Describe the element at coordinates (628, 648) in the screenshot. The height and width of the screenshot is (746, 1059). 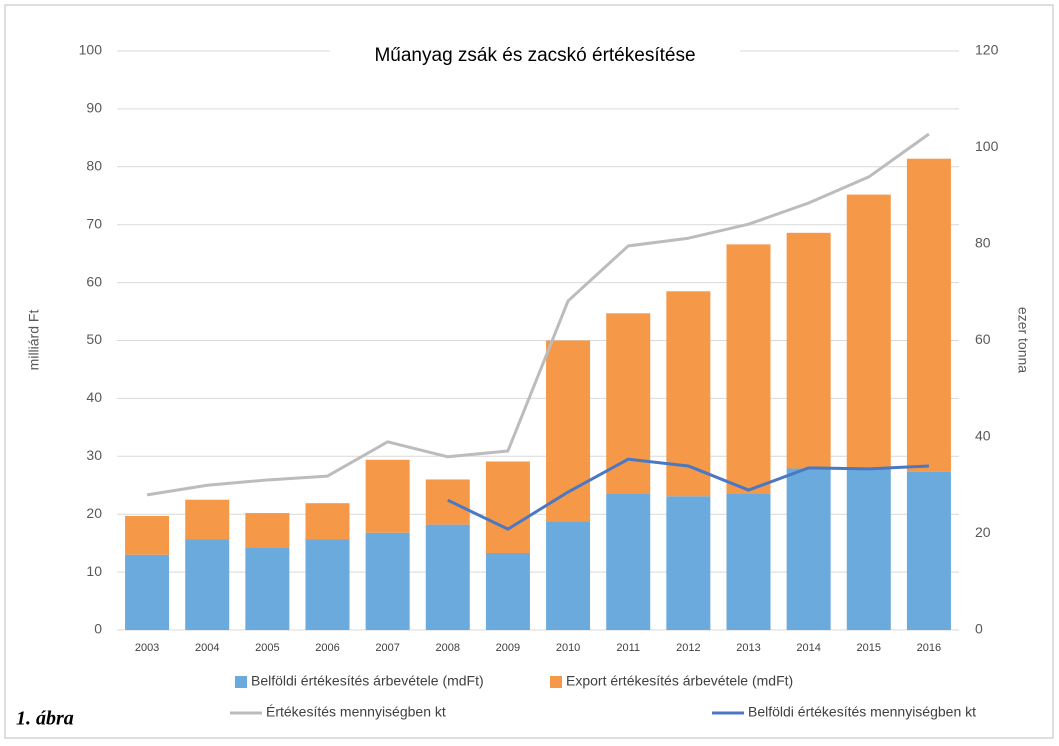
I see `x-tick-label: 2011` at that location.